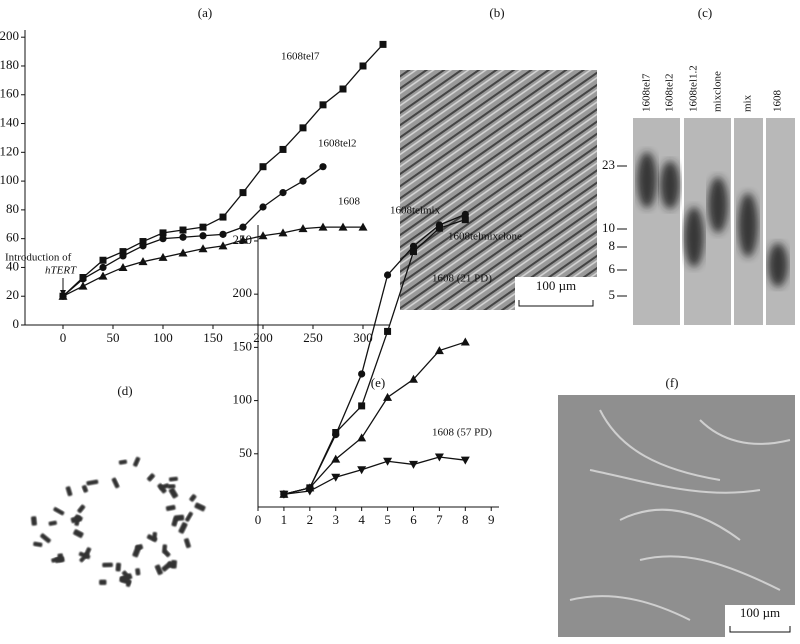 The image size is (800, 644). What do you see at coordinates (672, 382) in the screenshot?
I see `panel-label: (f)` at bounding box center [672, 382].